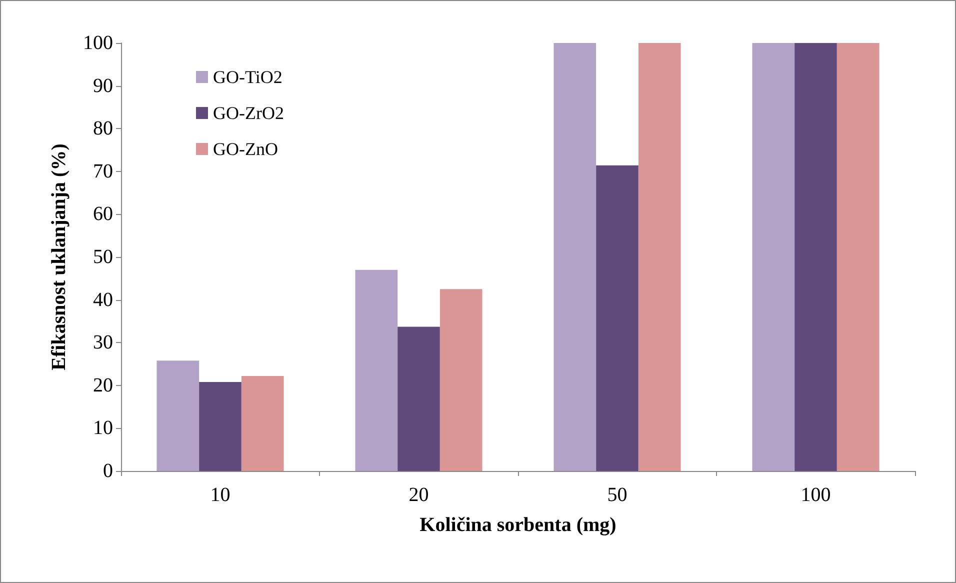 This screenshot has width=956, height=583. Describe the element at coordinates (418, 495) in the screenshot. I see `x-tick-label: 20` at that location.